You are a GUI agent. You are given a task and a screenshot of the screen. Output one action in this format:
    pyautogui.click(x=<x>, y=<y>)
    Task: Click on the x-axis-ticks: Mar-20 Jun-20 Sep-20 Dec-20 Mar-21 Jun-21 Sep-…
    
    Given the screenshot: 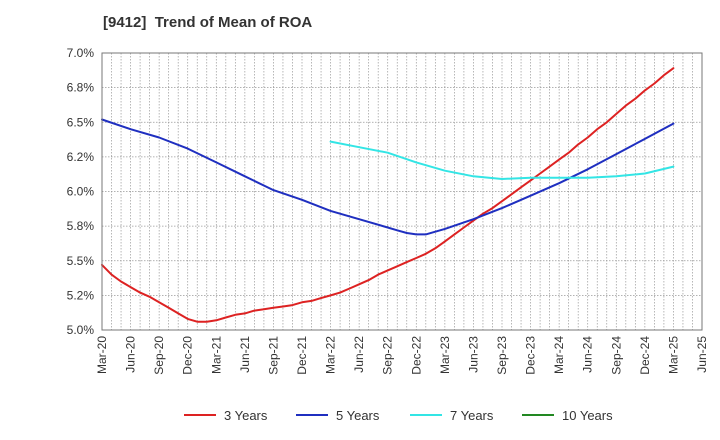 What is the action you would take?
    pyautogui.click(x=402, y=355)
    